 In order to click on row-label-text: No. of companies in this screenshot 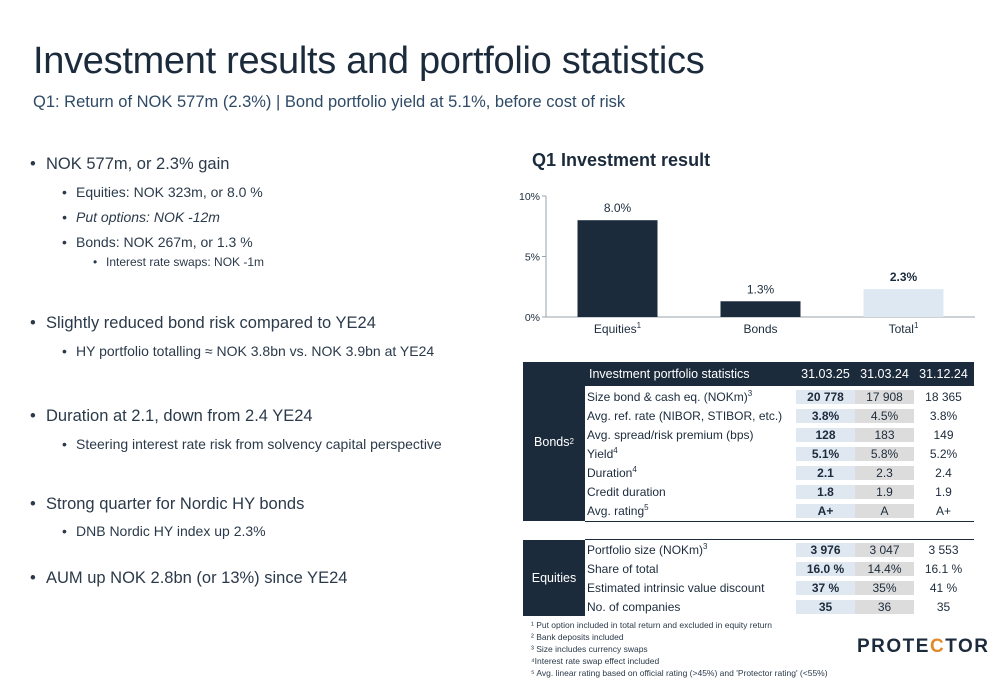, I will do `click(634, 606)`.